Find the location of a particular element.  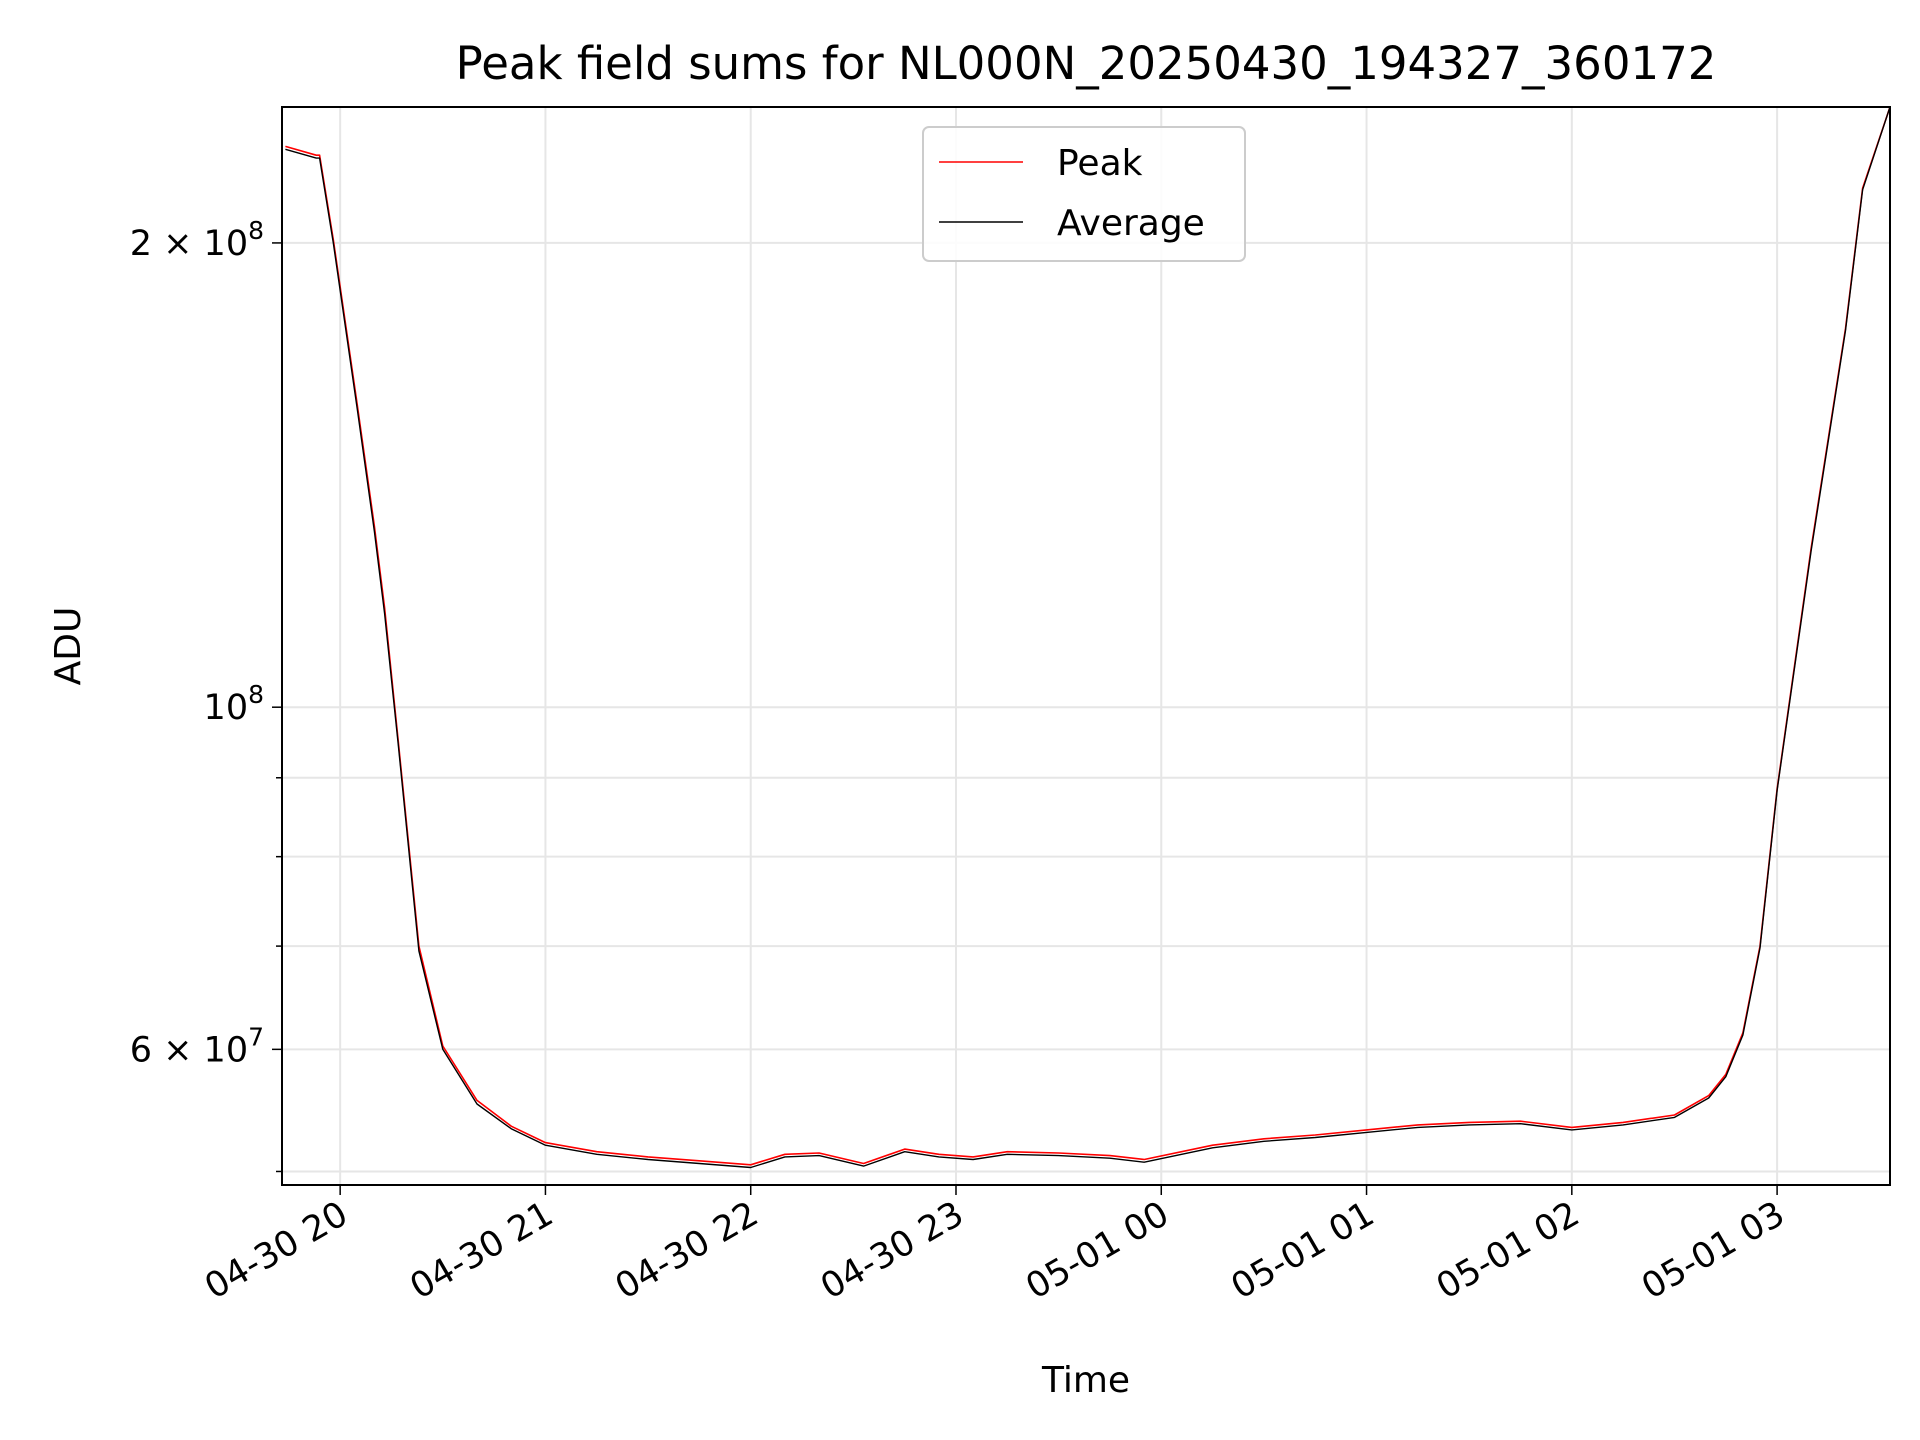

y-tick-label: 6 × 107 is located at coordinates (197, 1046).